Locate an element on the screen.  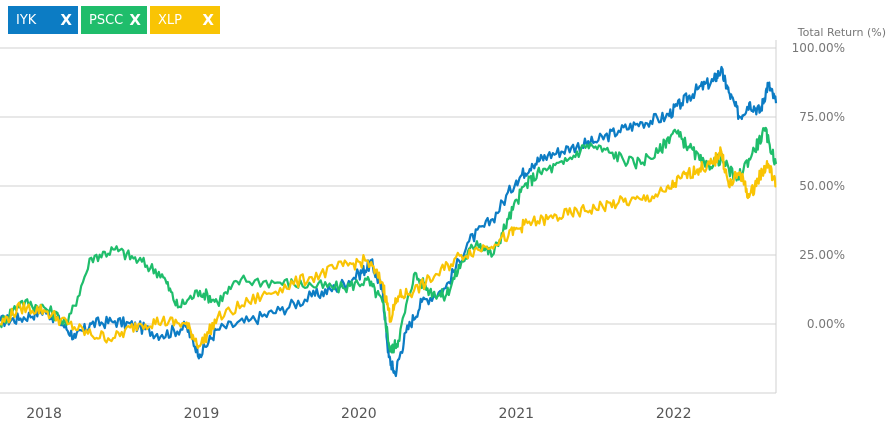
x-tick-label: 2018 is located at coordinates (44, 414).